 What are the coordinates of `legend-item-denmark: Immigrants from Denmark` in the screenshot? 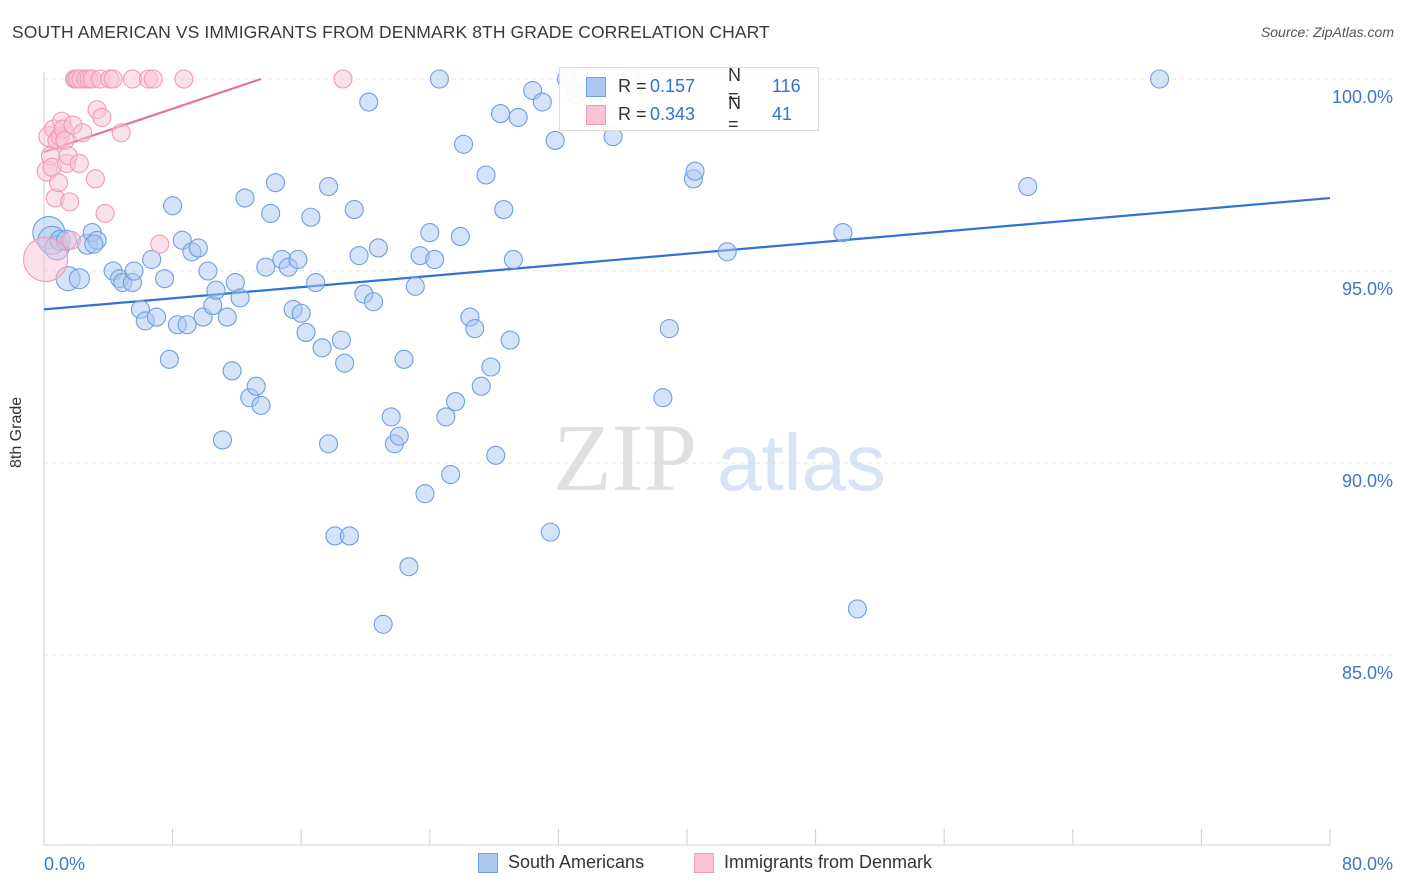 It's located at (813, 862).